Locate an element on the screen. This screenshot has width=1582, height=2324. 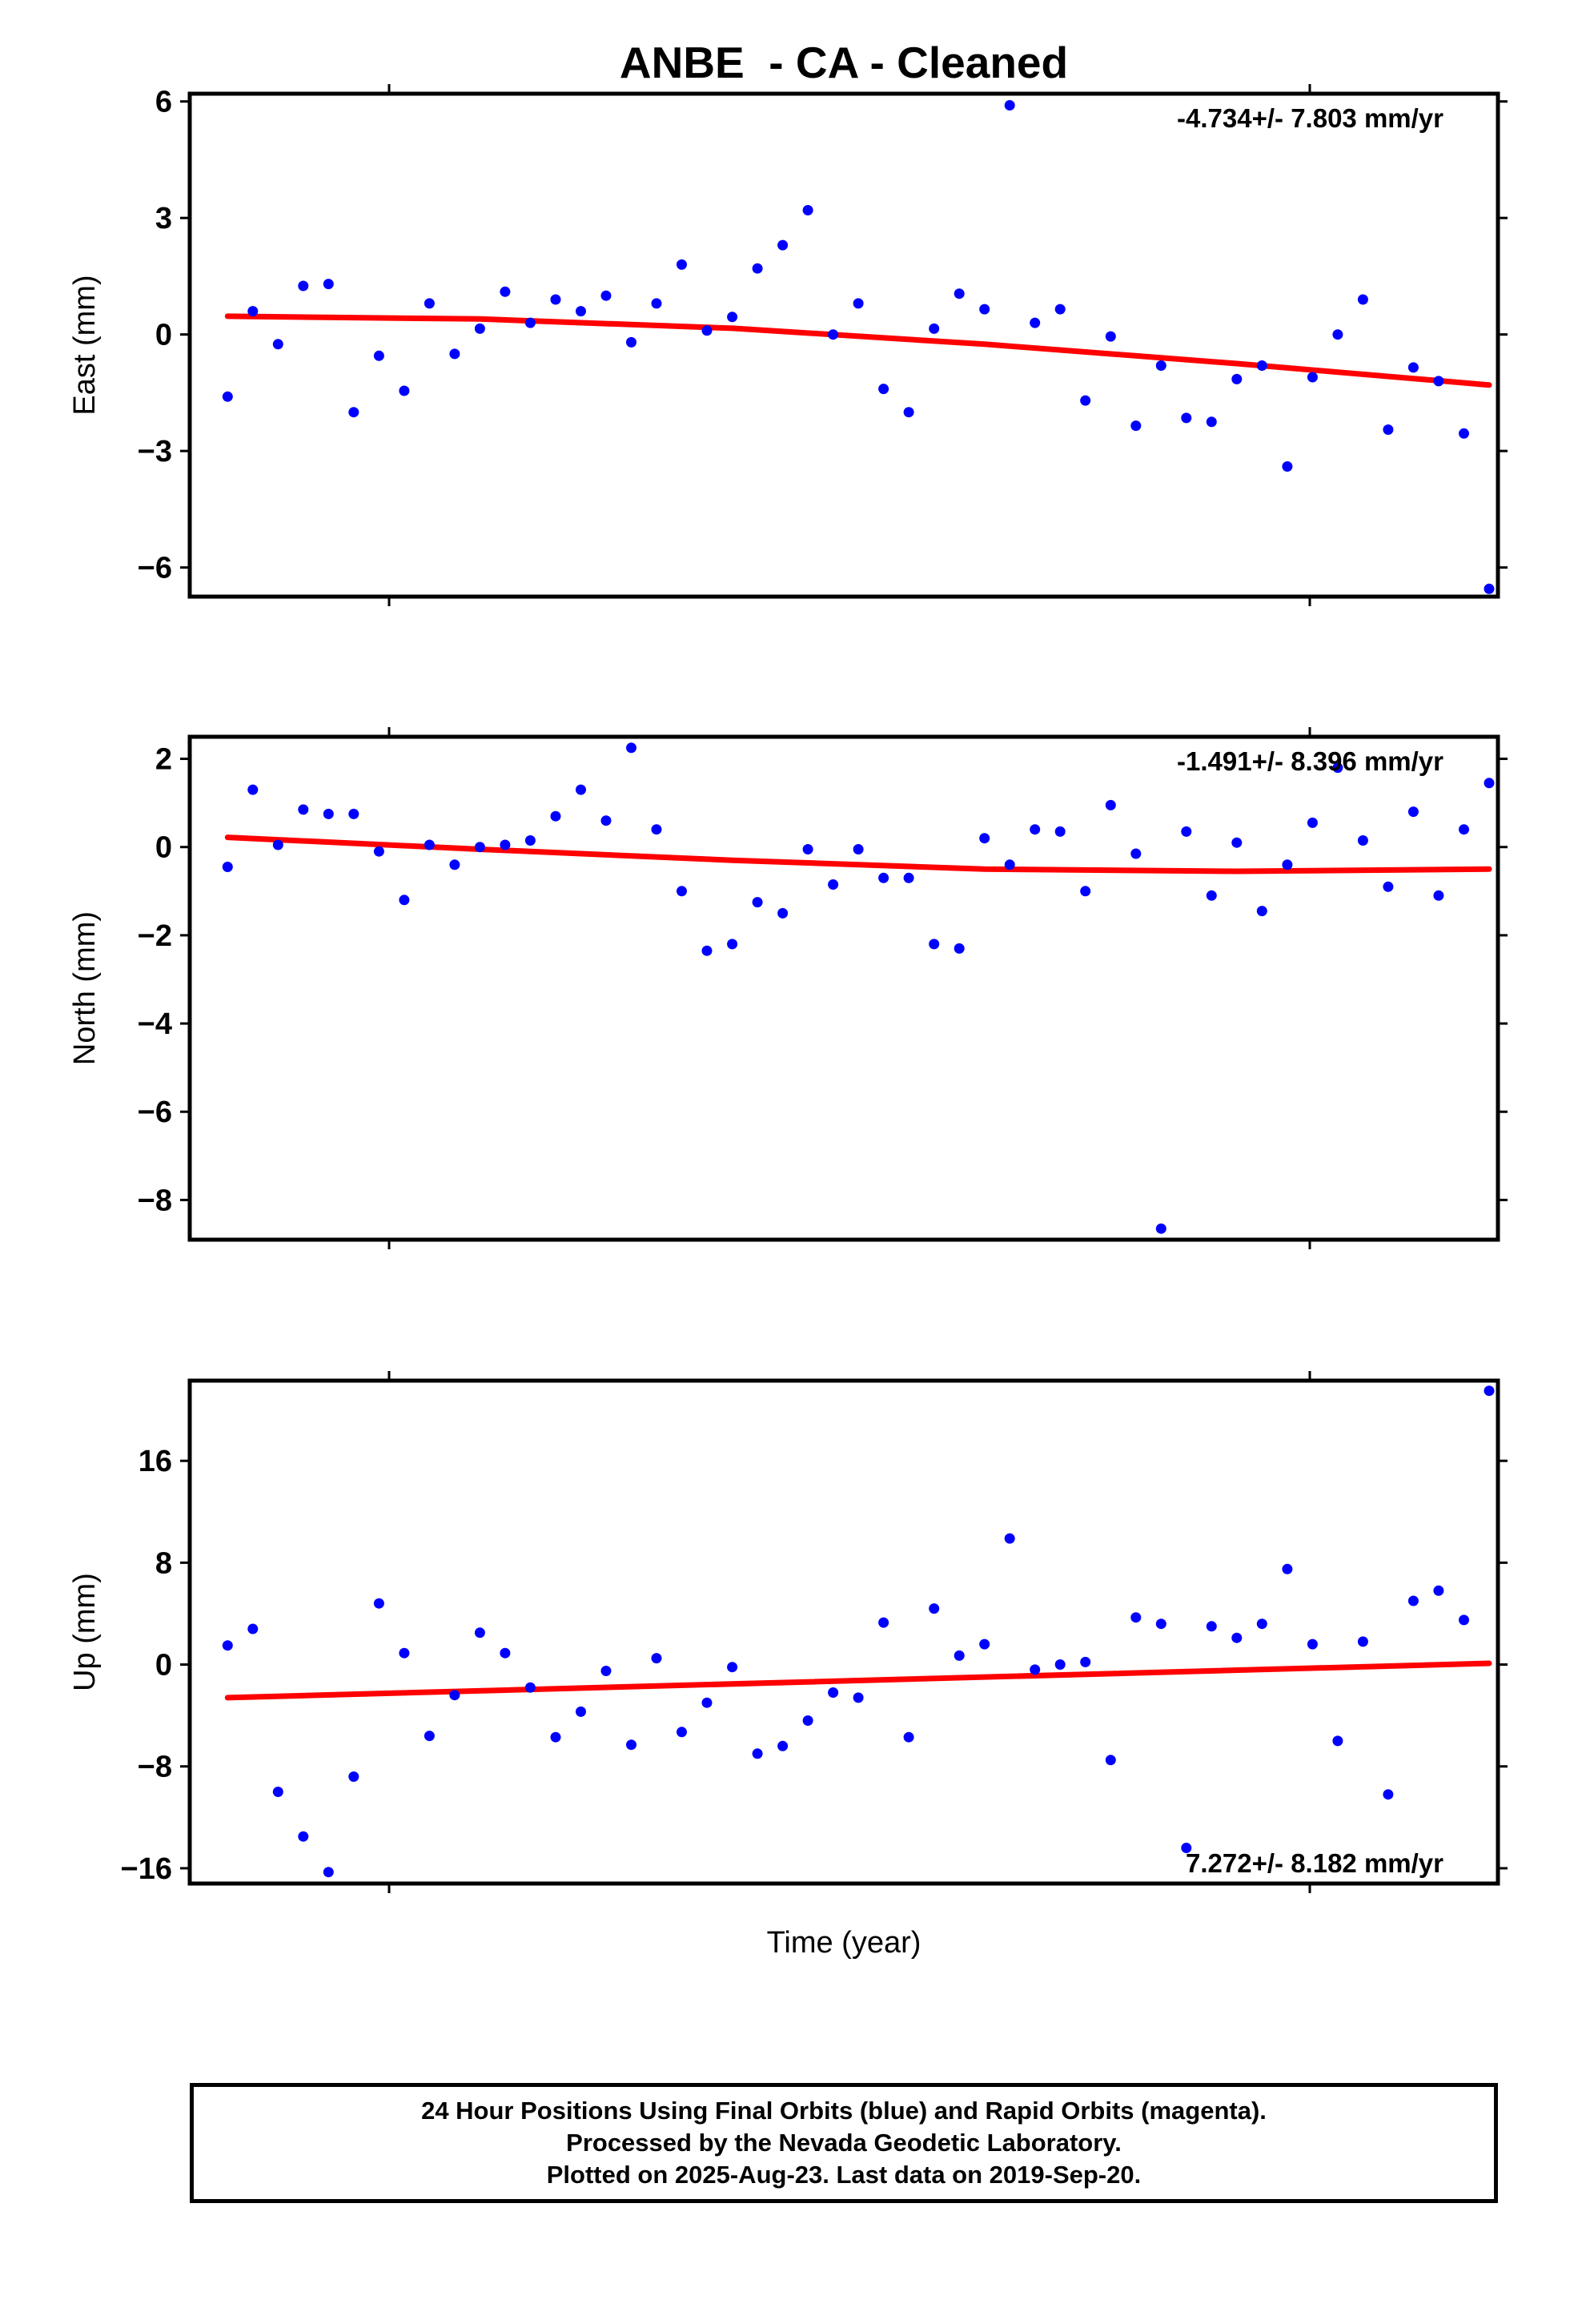
velocity-annotation: 7.272+/- 8.182 mm/yr is located at coordinates (1314, 1863).